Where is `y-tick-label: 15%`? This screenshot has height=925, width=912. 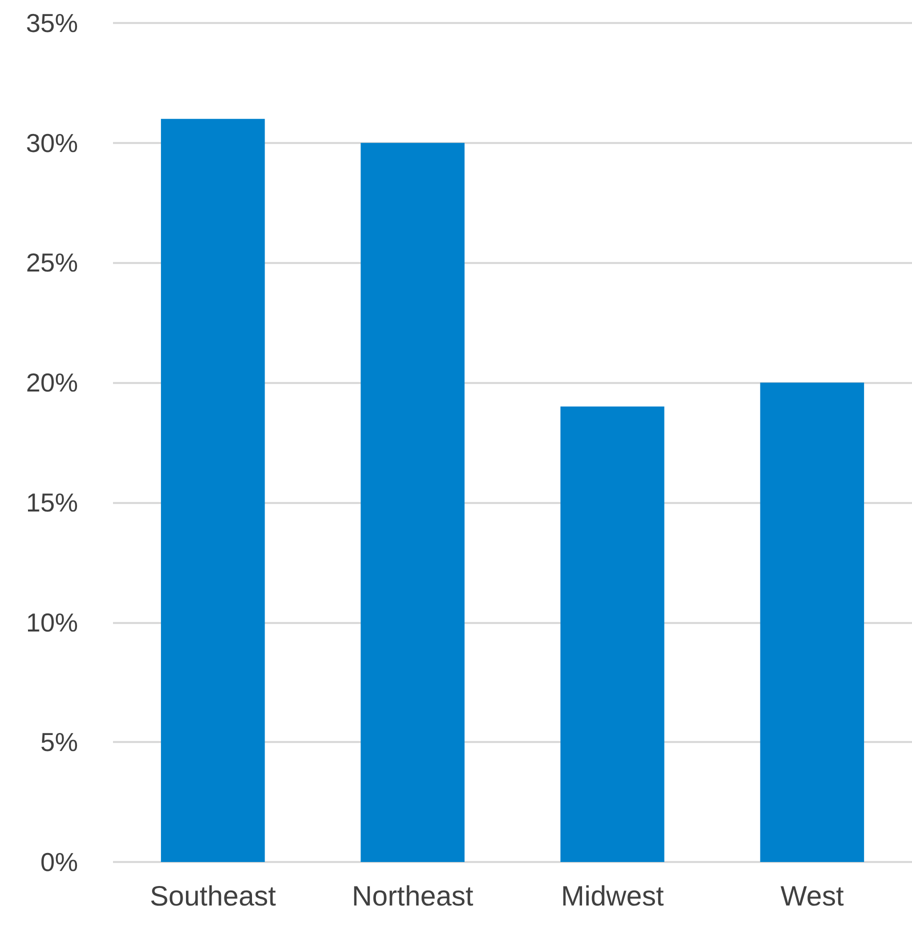
y-tick-label: 15% is located at coordinates (52, 502).